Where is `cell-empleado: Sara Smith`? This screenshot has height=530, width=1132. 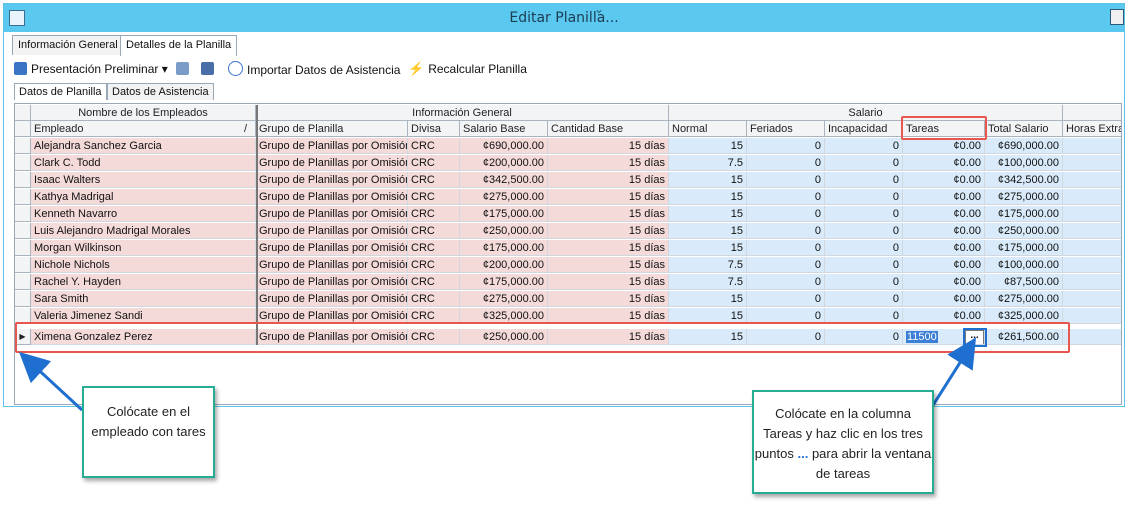
cell-empleado: Sara Smith is located at coordinates (143, 299).